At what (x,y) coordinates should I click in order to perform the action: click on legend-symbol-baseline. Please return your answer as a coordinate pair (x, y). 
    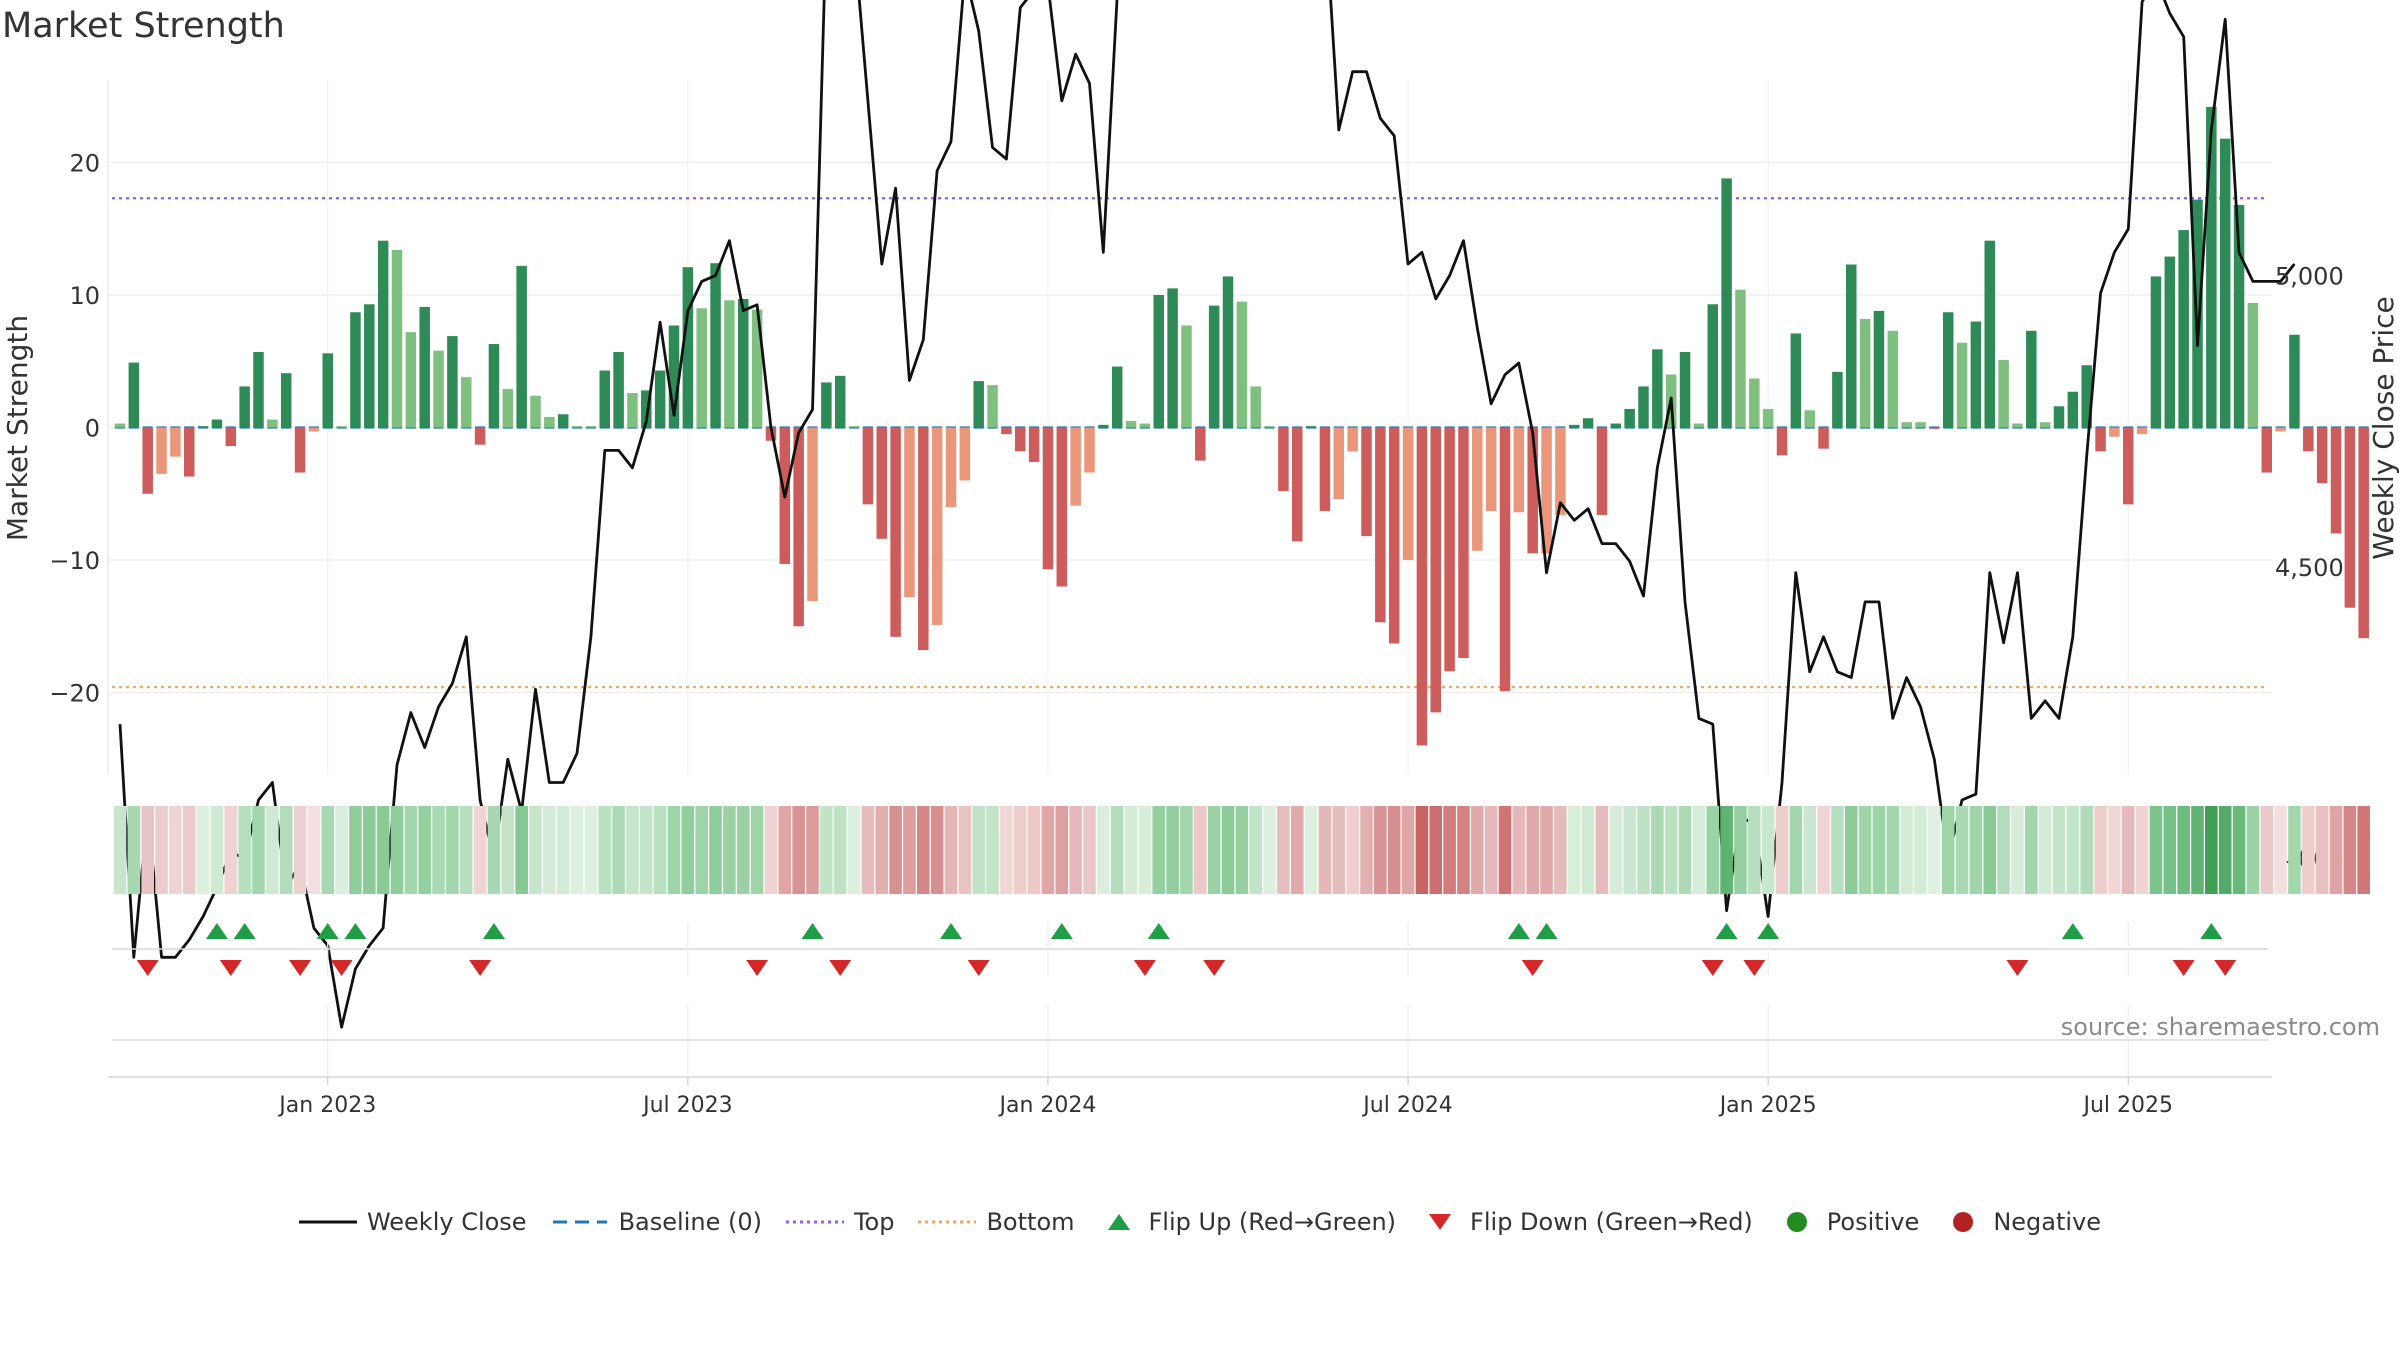
    Looking at the image, I should click on (579, 1222).